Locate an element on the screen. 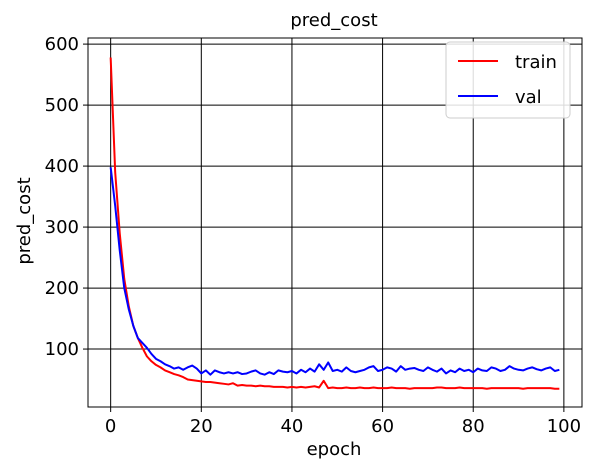 The width and height of the screenshot is (595, 469). y-tick-label: 300 is located at coordinates (62, 227).